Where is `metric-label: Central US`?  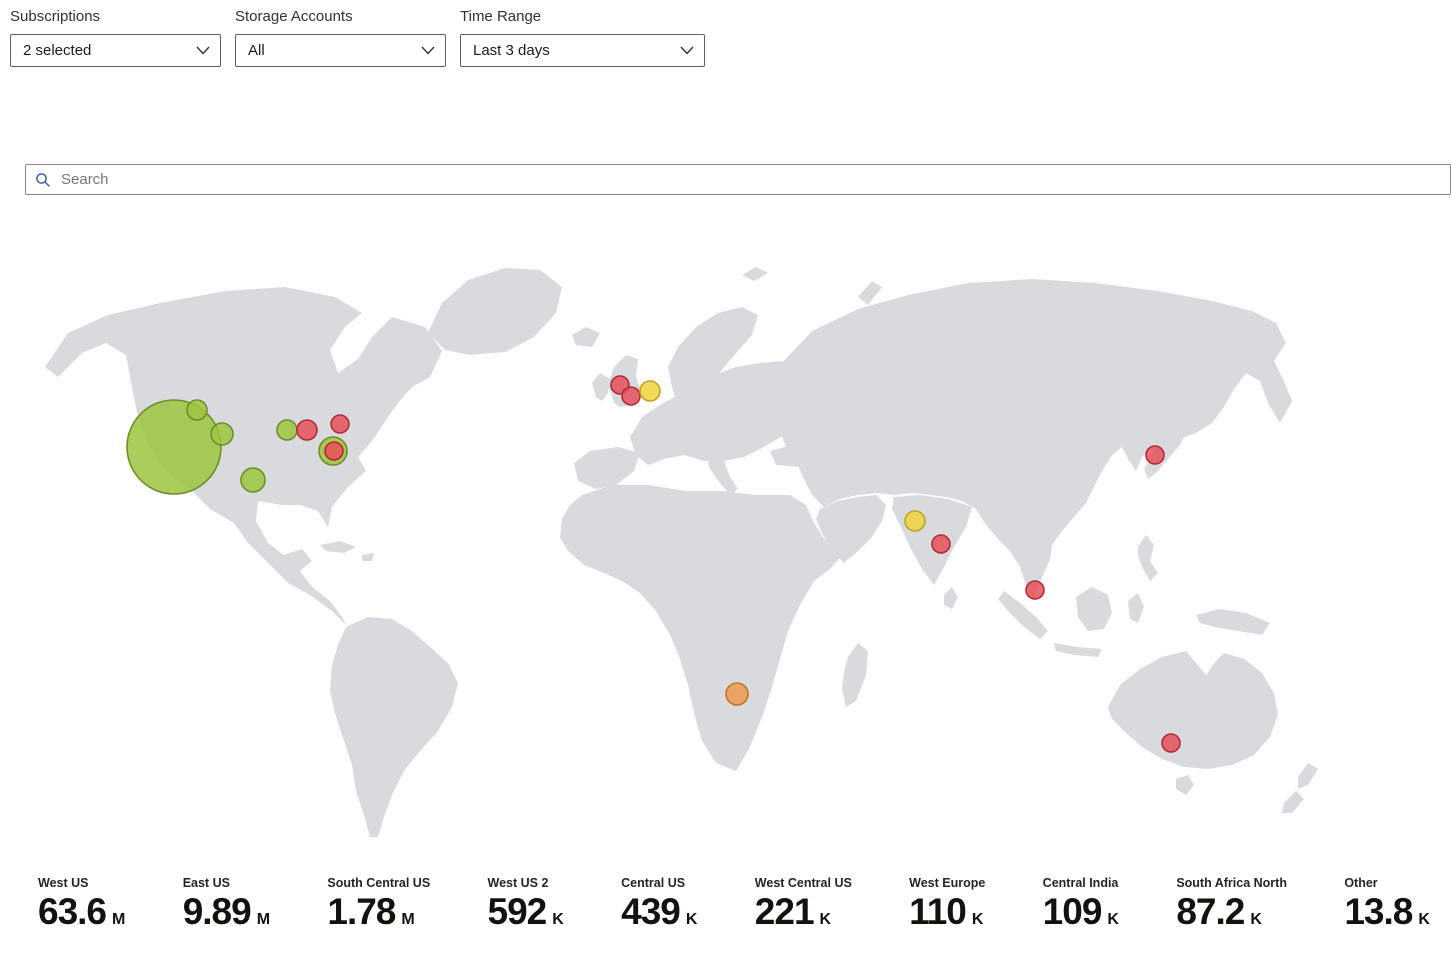
metric-label: Central US is located at coordinates (653, 883).